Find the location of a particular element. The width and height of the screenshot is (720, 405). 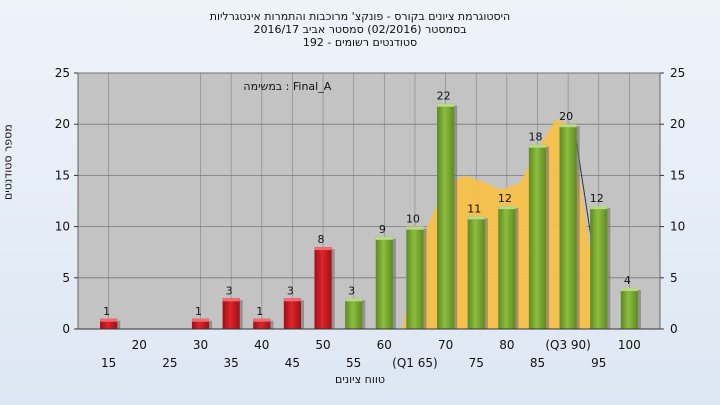

x-tick-label: 25 is located at coordinates (169, 363).